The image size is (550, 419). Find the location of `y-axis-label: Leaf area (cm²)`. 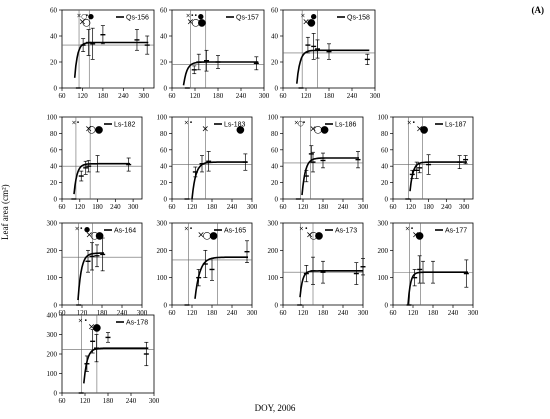

y-axis-label: Leaf area (cm²) is located at coordinates (5, 212).